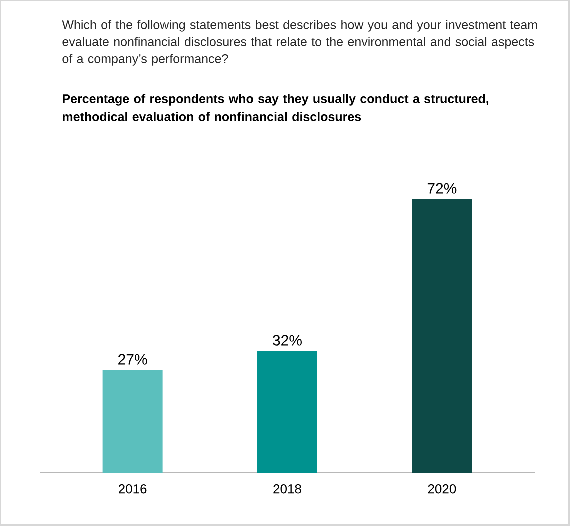  I want to click on chart-title: Which of the following statements best describes how you and your investment team evaluate nonfinancial disclosures that relate to the environmental and social aspects of a company’s performance?, so click(300, 43).